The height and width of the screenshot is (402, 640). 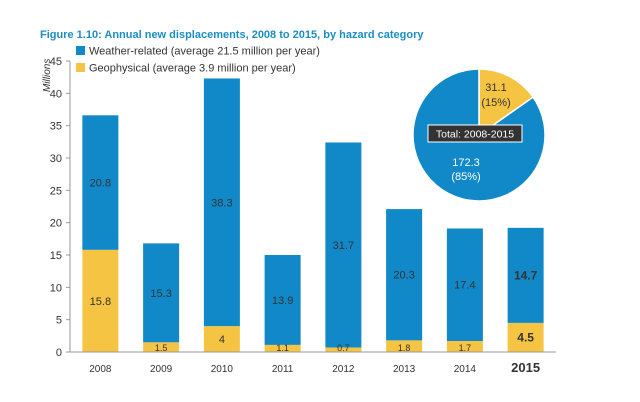 I want to click on label-geophysical-2013: 1.8, so click(x=404, y=348).